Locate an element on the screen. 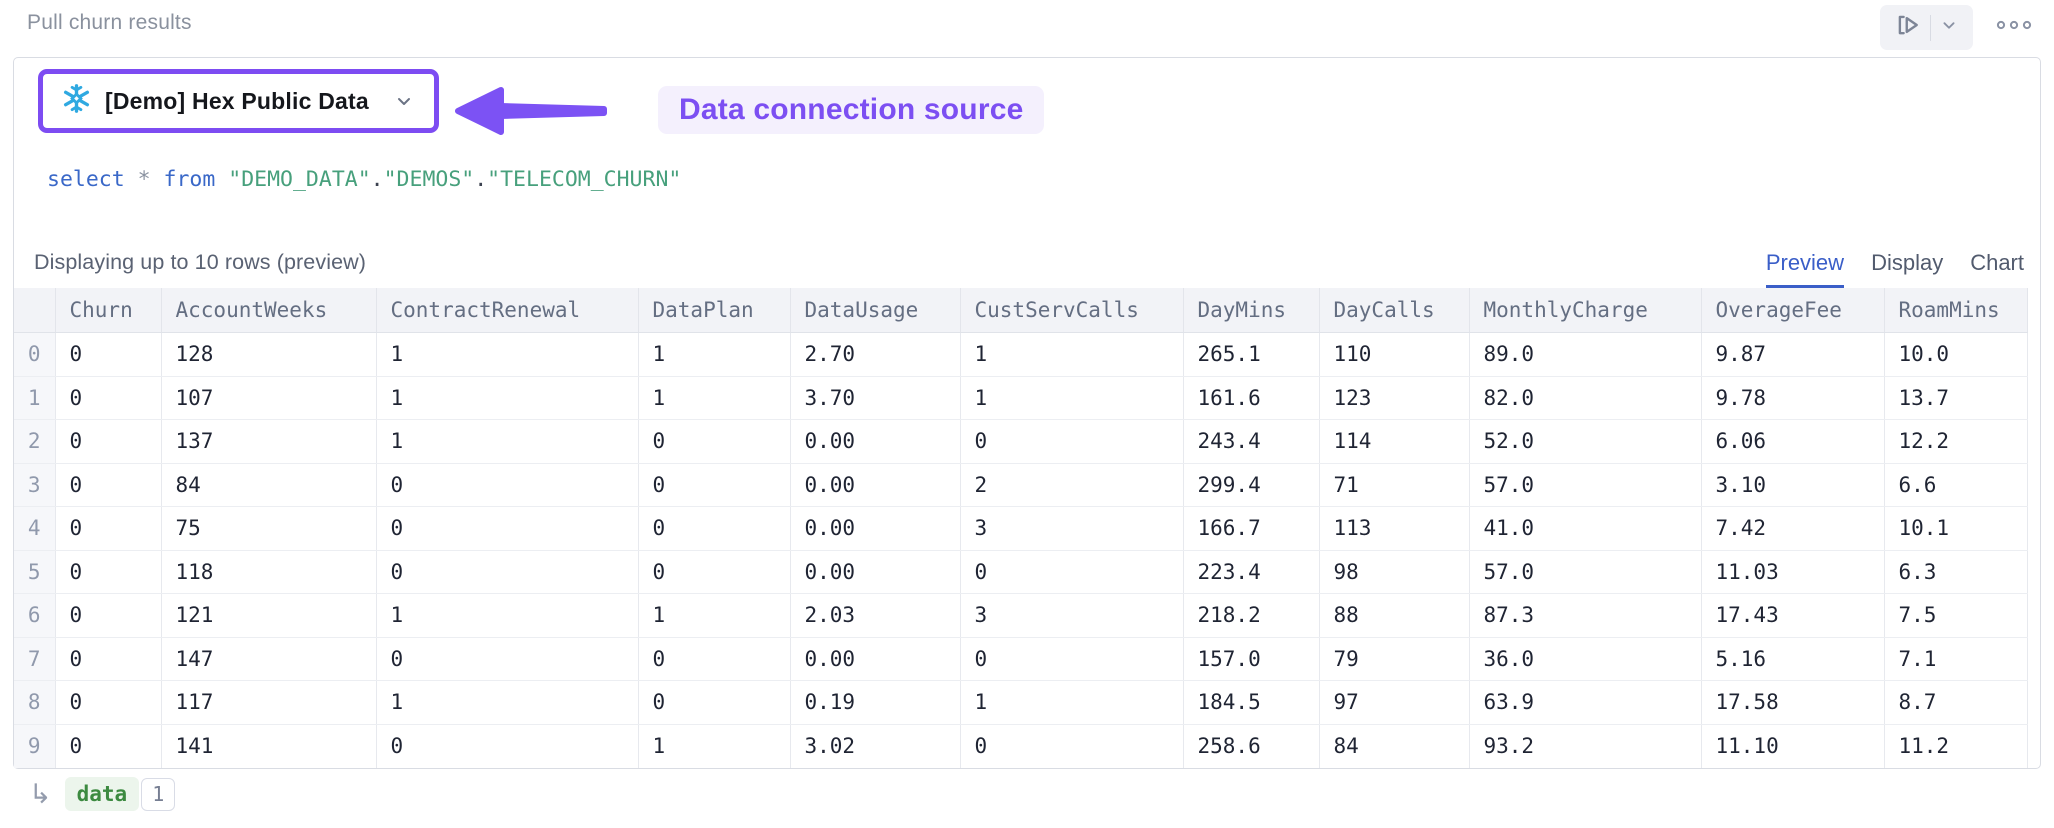 The height and width of the screenshot is (828, 2054). tab-chart: Chart is located at coordinates (1997, 262).